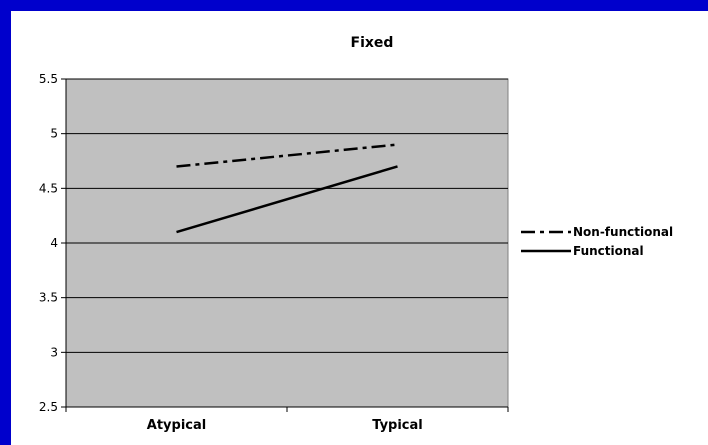 Image resolution: width=708 pixels, height=445 pixels. What do you see at coordinates (48, 298) in the screenshot?
I see `y-tick-label: 3.5` at bounding box center [48, 298].